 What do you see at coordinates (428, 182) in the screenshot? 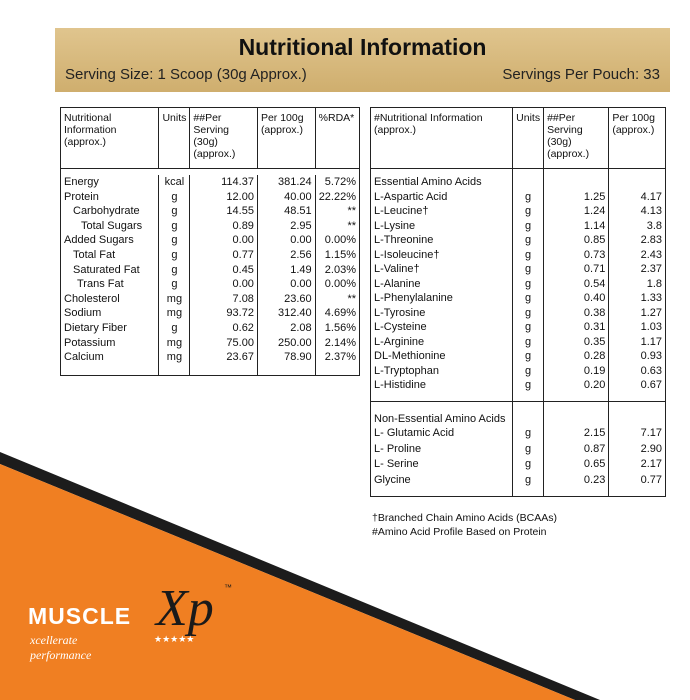
I see `section-title: Essential Amino Acids` at bounding box center [428, 182].